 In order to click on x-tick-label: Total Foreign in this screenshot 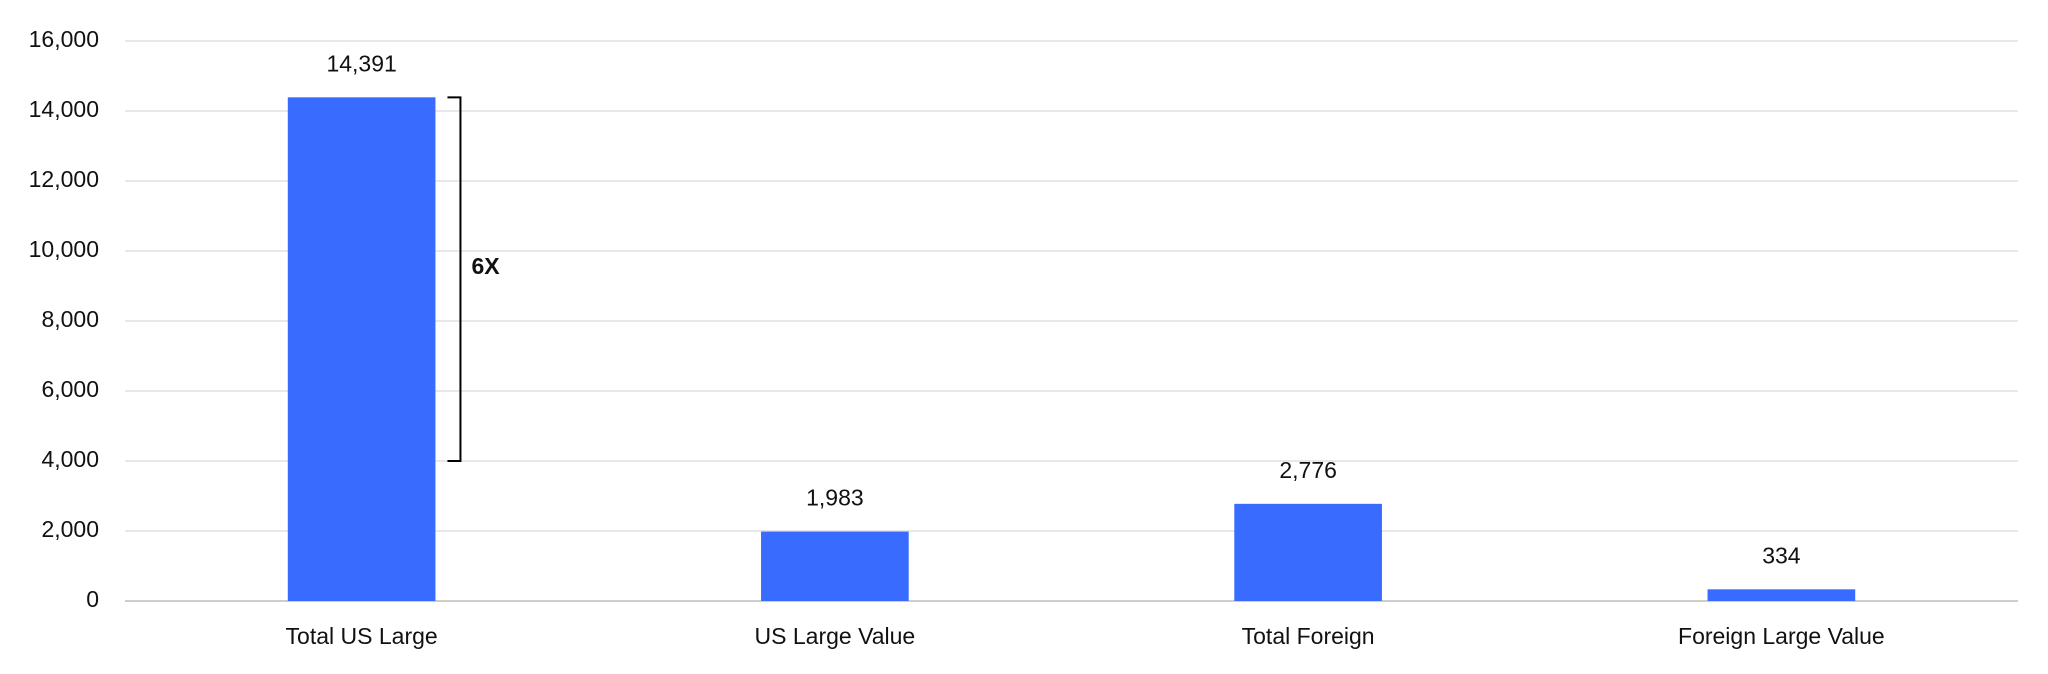, I will do `click(1308, 636)`.